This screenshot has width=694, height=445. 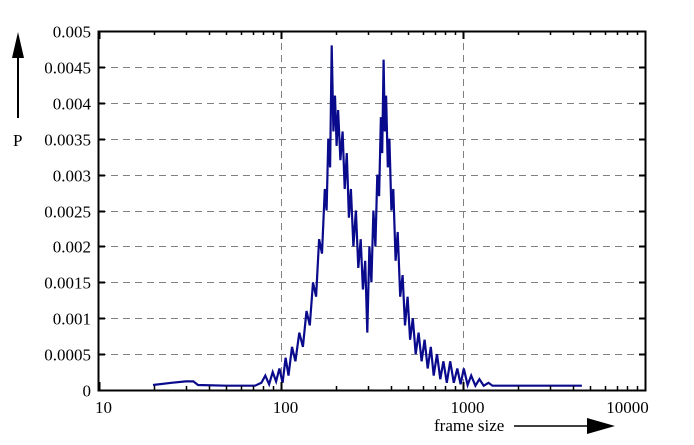 I want to click on y-tick-label: 0, so click(x=87, y=391).